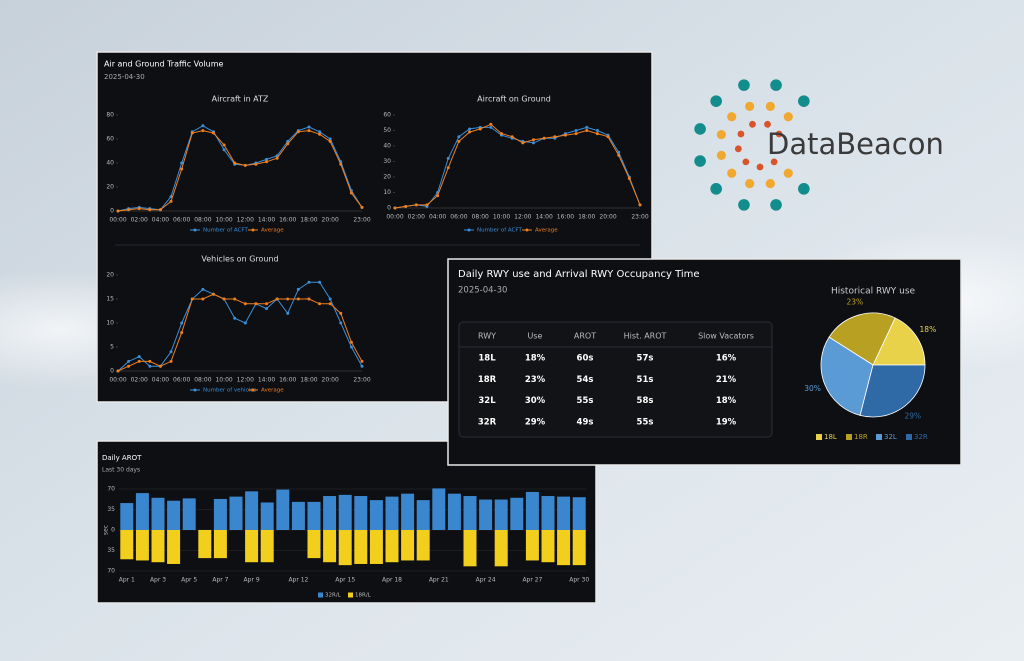  Describe the element at coordinates (164, 64) in the screenshot. I see `panel-title: Air and Ground Traffic Volume` at that location.